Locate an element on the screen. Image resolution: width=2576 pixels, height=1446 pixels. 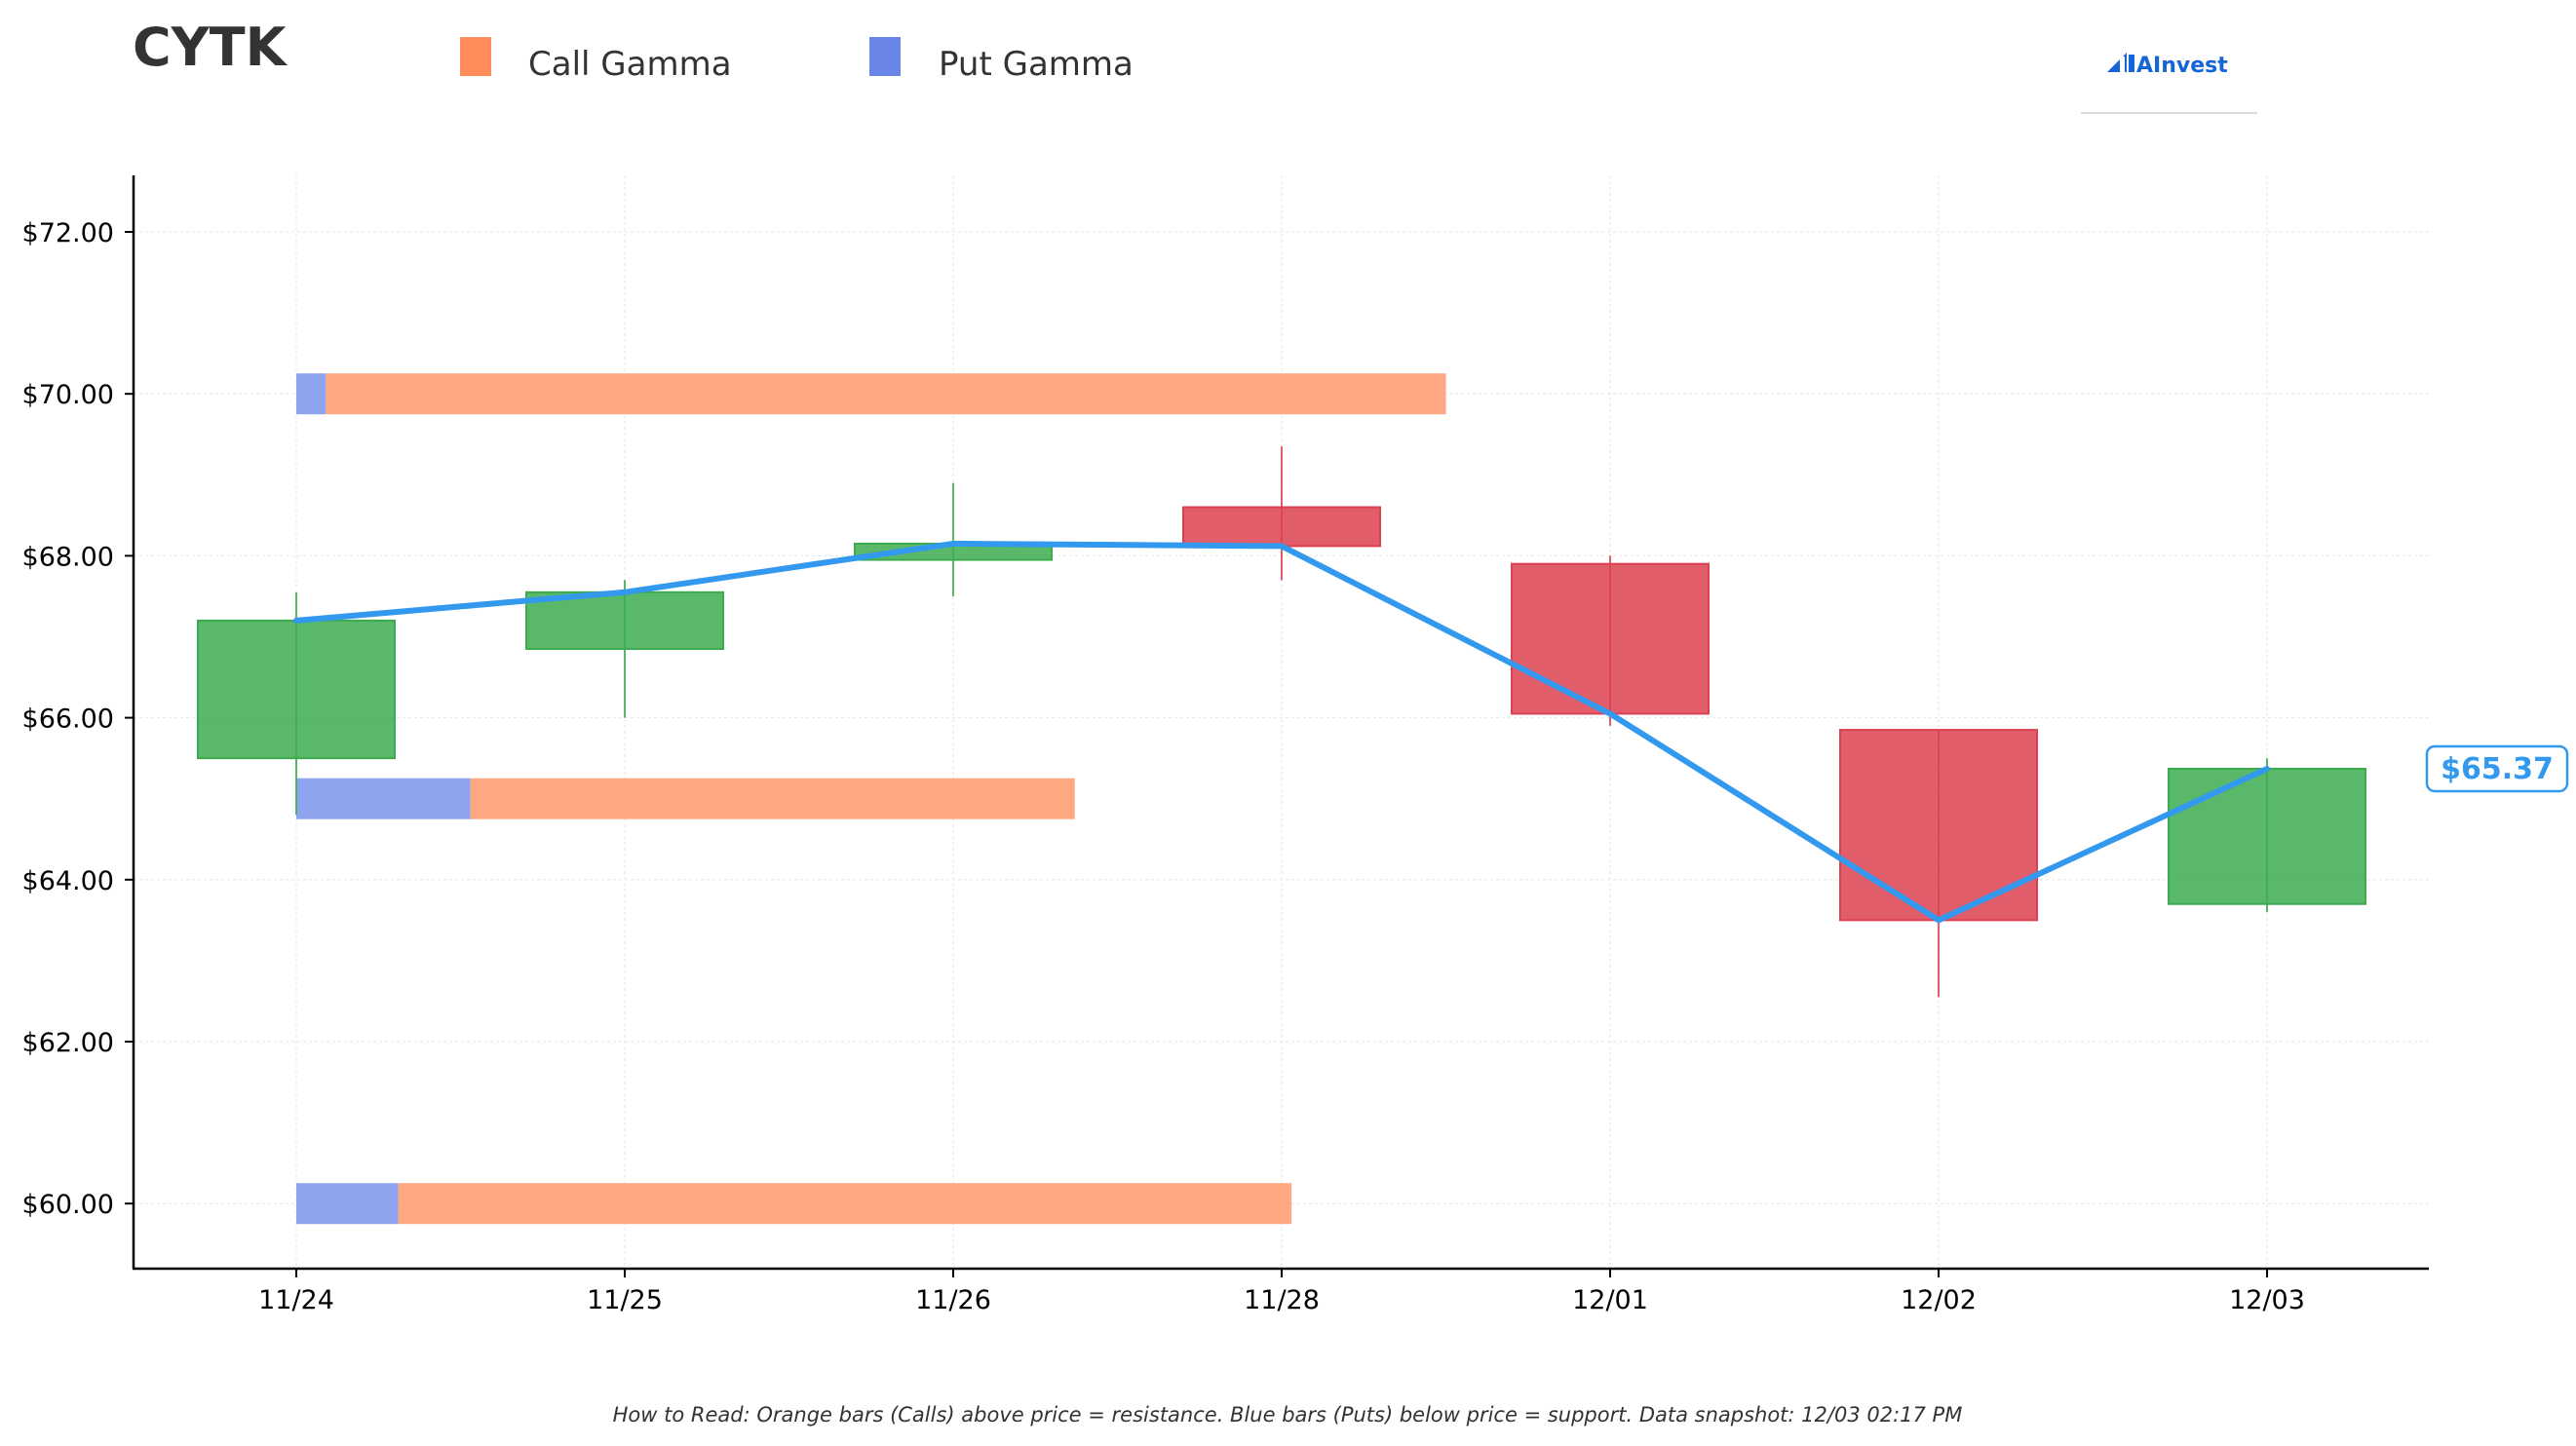
legend-swatch-put is located at coordinates (885, 56).